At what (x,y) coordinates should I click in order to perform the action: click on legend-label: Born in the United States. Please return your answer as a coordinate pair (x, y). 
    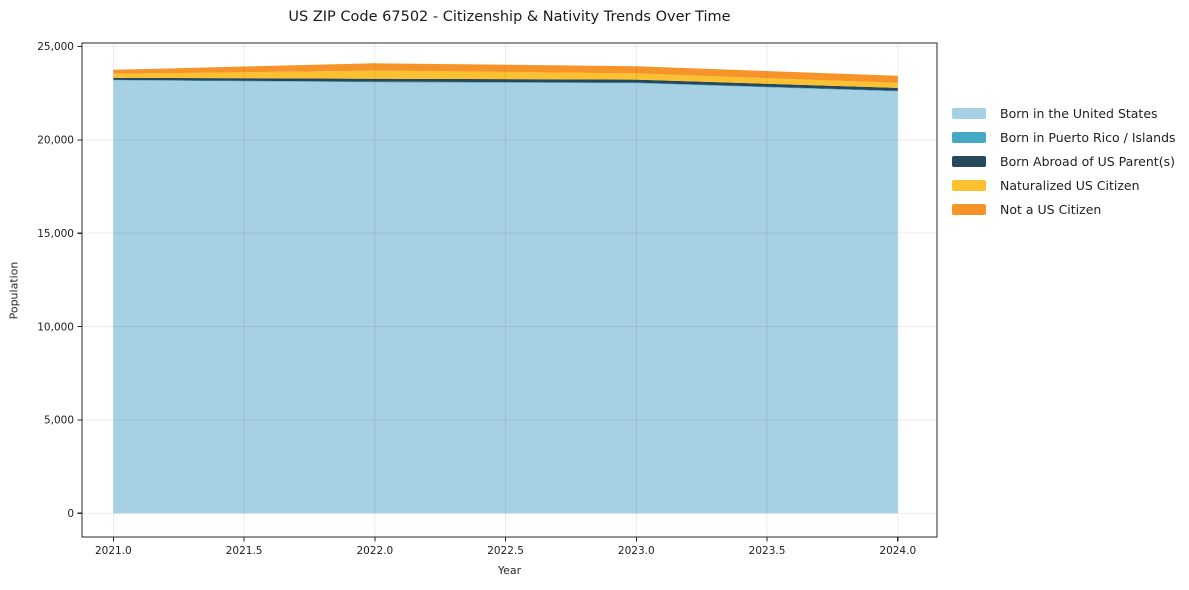
    Looking at the image, I should click on (1079, 113).